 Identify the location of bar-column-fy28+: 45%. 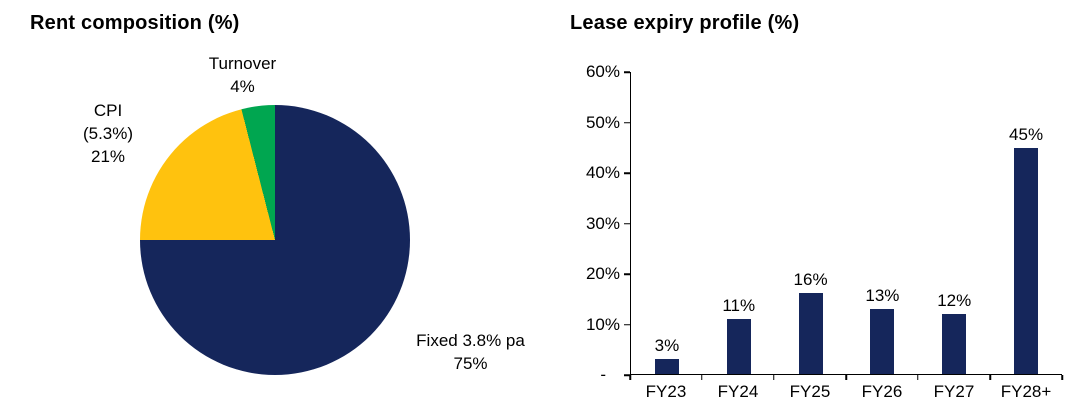
(1026, 223).